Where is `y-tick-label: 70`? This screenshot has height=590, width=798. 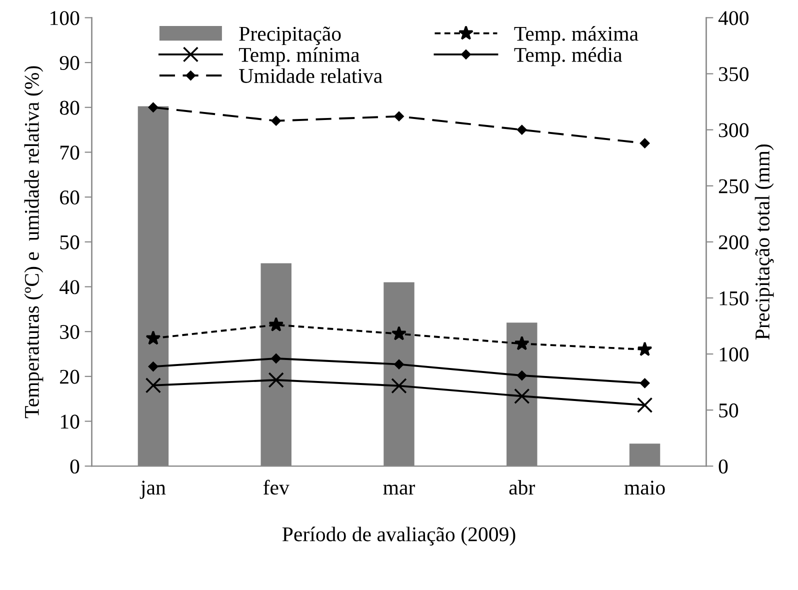
y-tick-label: 70 is located at coordinates (70, 153).